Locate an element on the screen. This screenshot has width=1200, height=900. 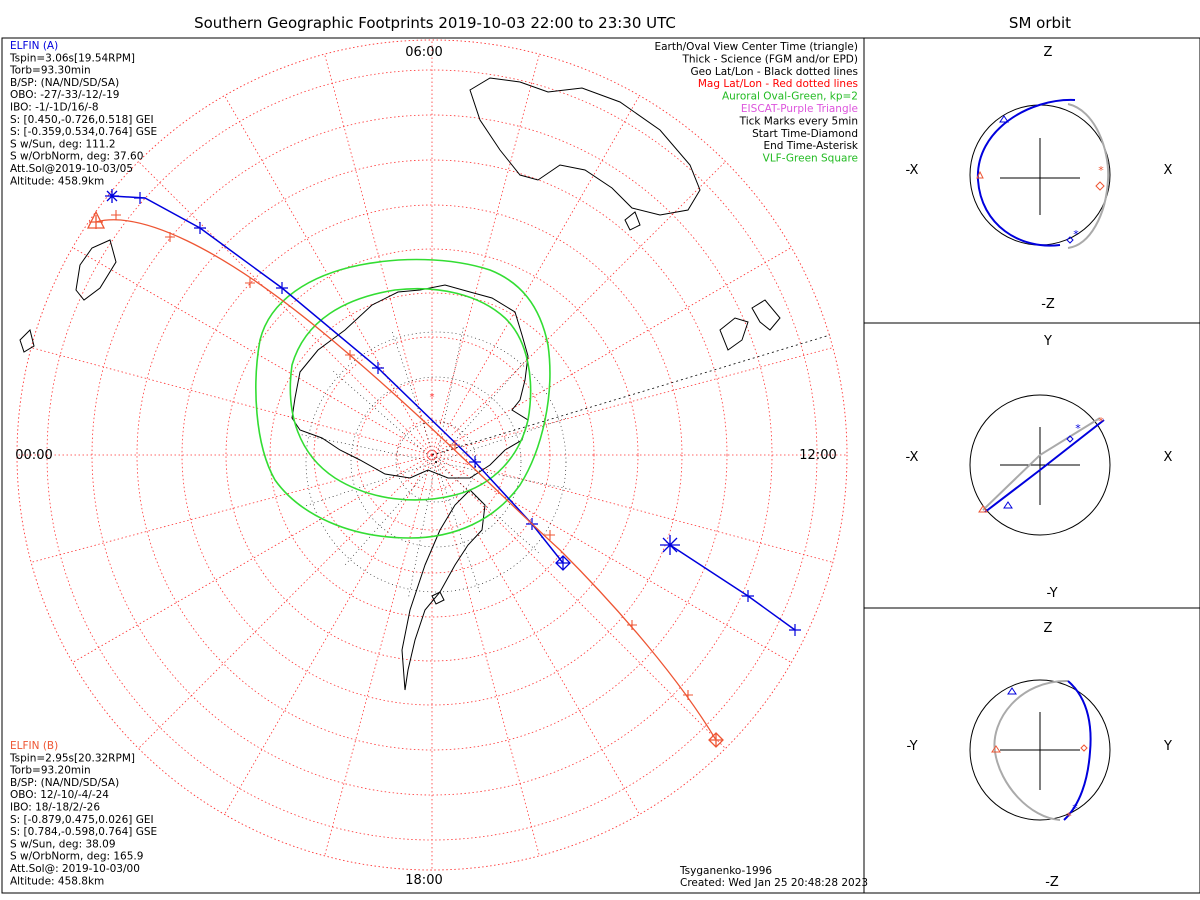
label-top-xy: Y is located at coordinates (1047, 341).